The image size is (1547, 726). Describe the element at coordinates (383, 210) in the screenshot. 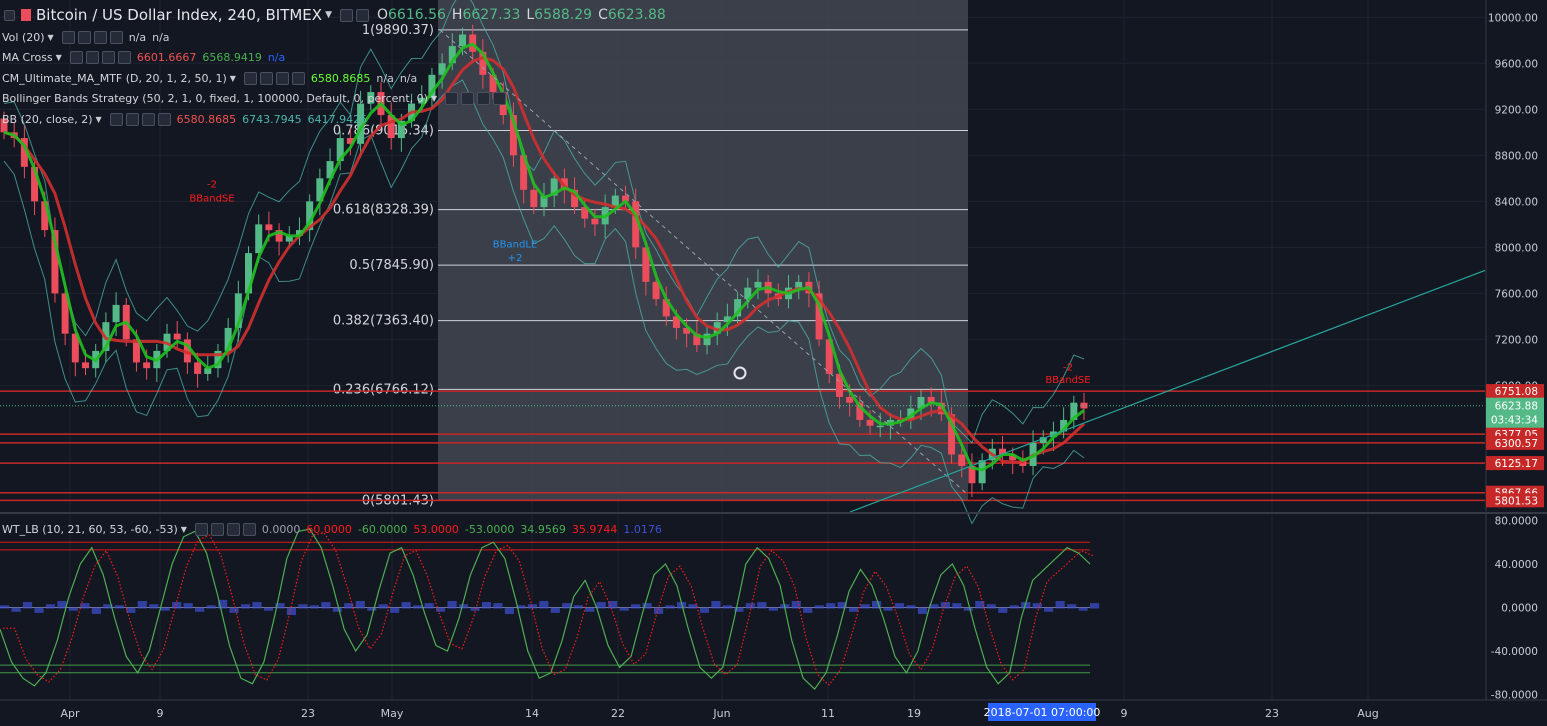

I see `fib-level-label: 0.618(8328.39)` at that location.